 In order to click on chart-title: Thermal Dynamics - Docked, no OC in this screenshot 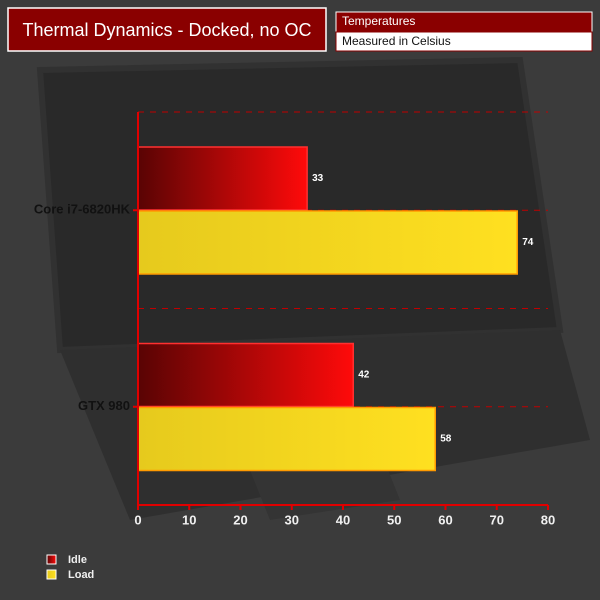, I will do `click(166, 30)`.